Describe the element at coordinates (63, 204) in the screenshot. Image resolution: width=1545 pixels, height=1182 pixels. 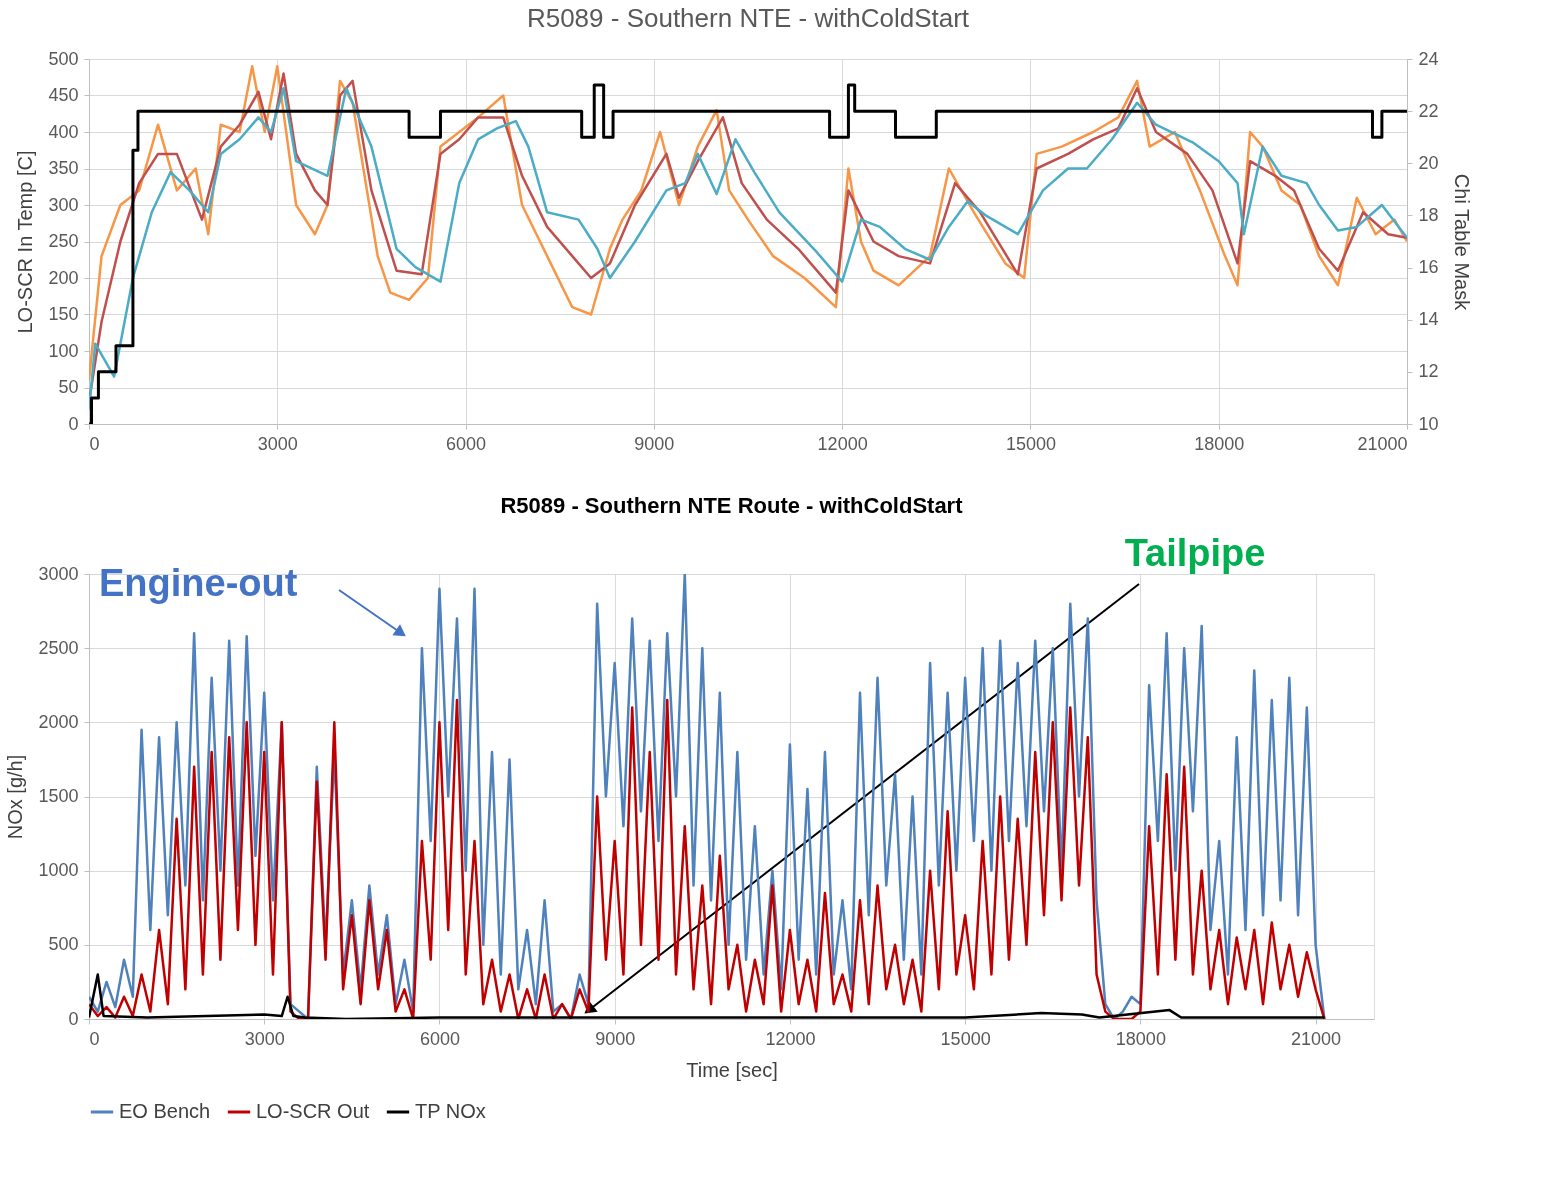
I see `y-tick-label: 300` at that location.